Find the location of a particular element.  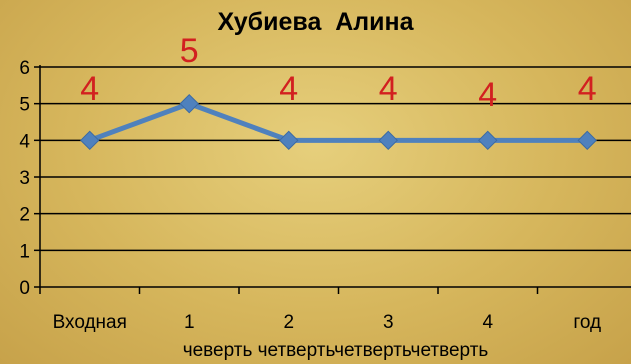

series-line is located at coordinates (338, 122).